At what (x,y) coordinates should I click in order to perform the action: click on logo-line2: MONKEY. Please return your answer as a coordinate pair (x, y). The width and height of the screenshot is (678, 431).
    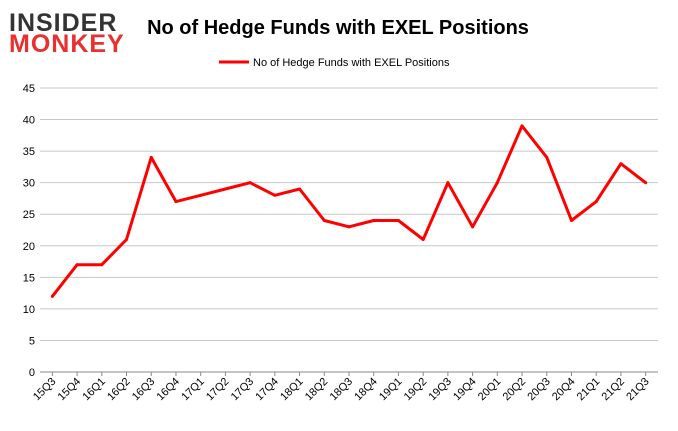
    Looking at the image, I should click on (67, 44).